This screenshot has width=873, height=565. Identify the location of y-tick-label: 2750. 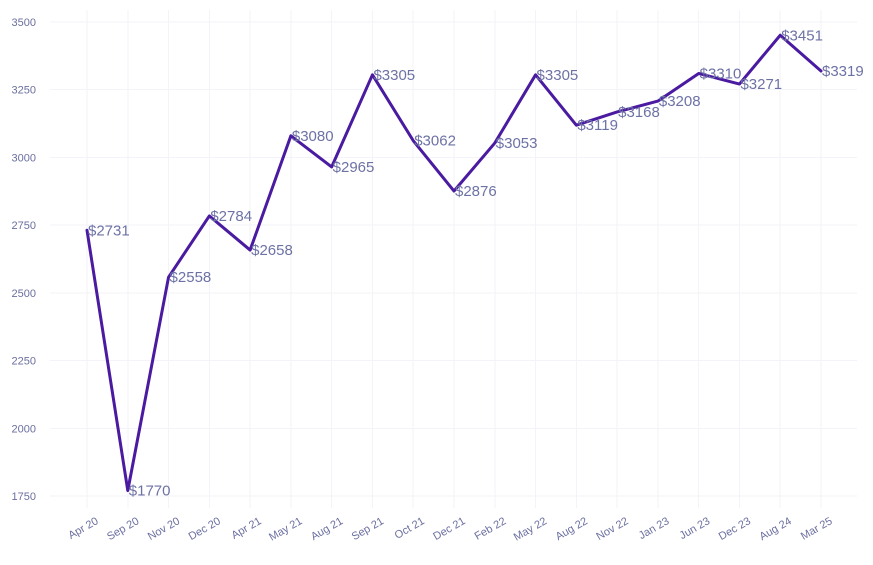
(24, 226).